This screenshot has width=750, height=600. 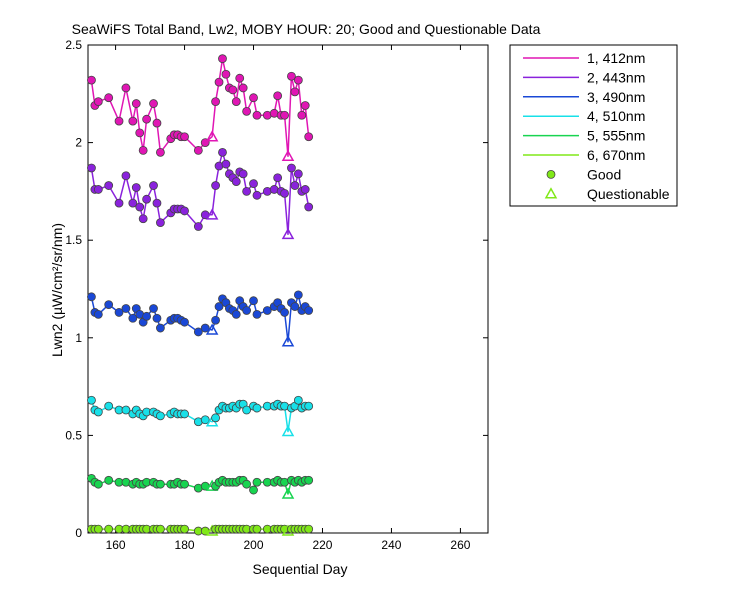 I want to click on legend-label-questionable: Questionable, so click(x=628, y=194).